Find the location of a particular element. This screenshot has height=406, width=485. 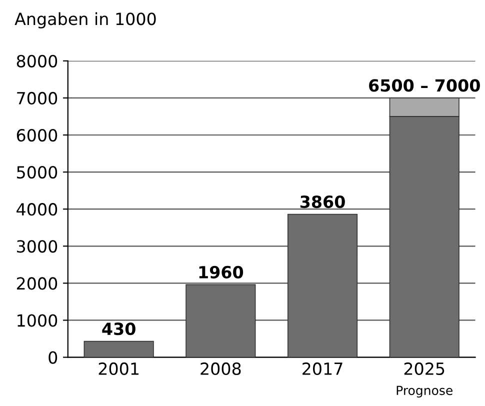

y-tick-label: 4000 is located at coordinates (37, 209).